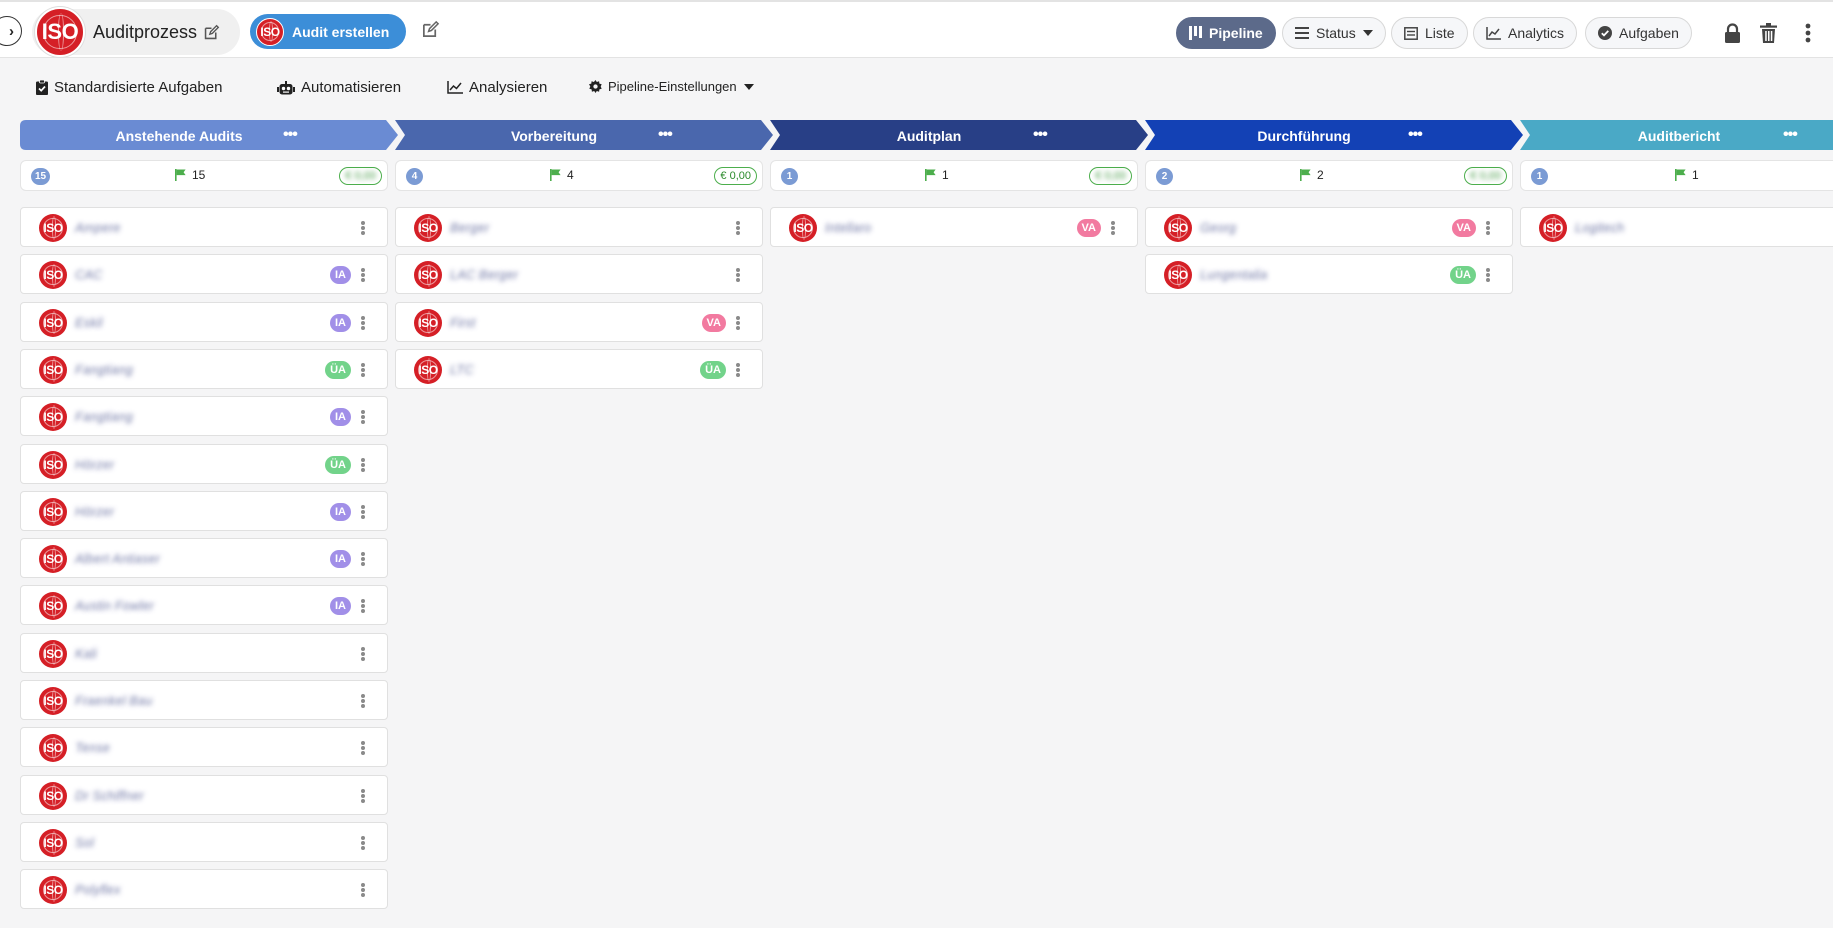 This screenshot has height=928, width=1833. Describe the element at coordinates (204, 841) in the screenshot. I see `deal-card: ISO Sol` at that location.